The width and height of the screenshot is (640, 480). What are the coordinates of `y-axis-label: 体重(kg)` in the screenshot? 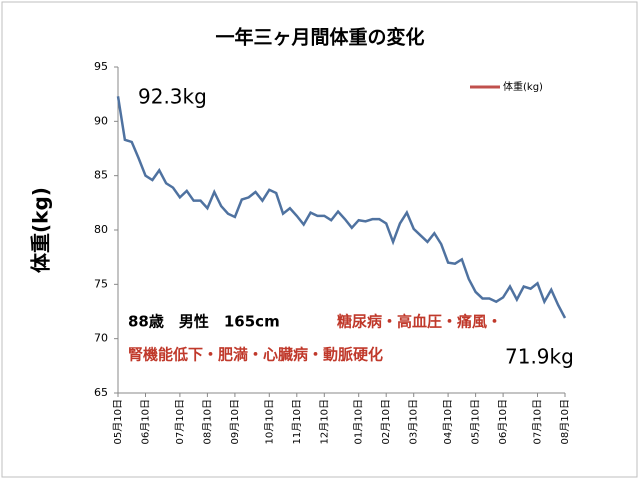 It's located at (41, 230).